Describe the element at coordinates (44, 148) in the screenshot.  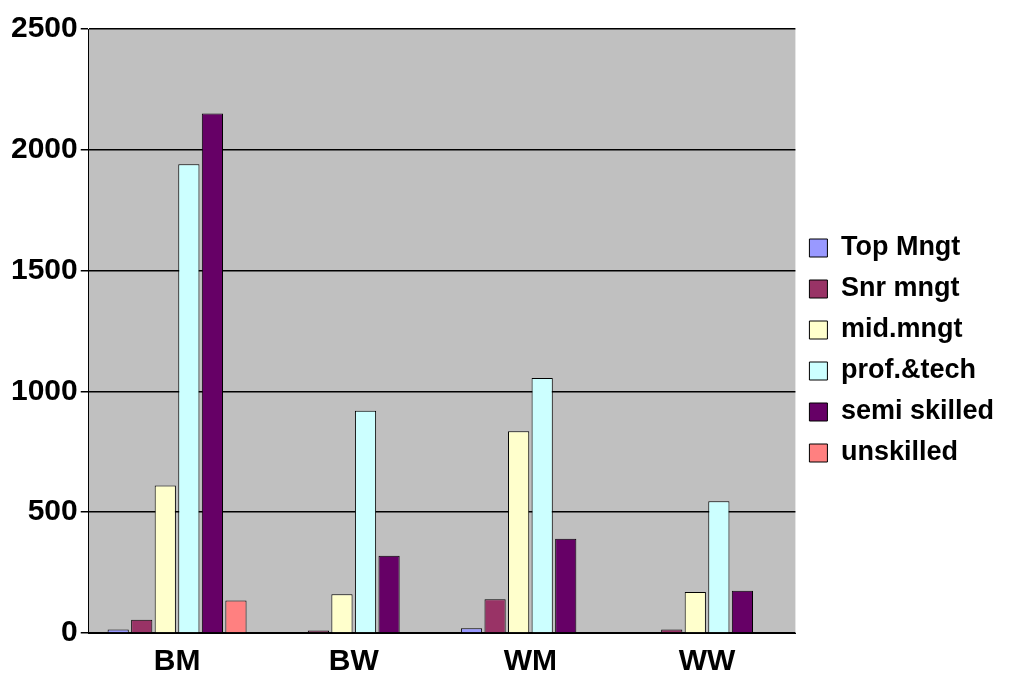
I see `y-tick-label: 2000` at that location.